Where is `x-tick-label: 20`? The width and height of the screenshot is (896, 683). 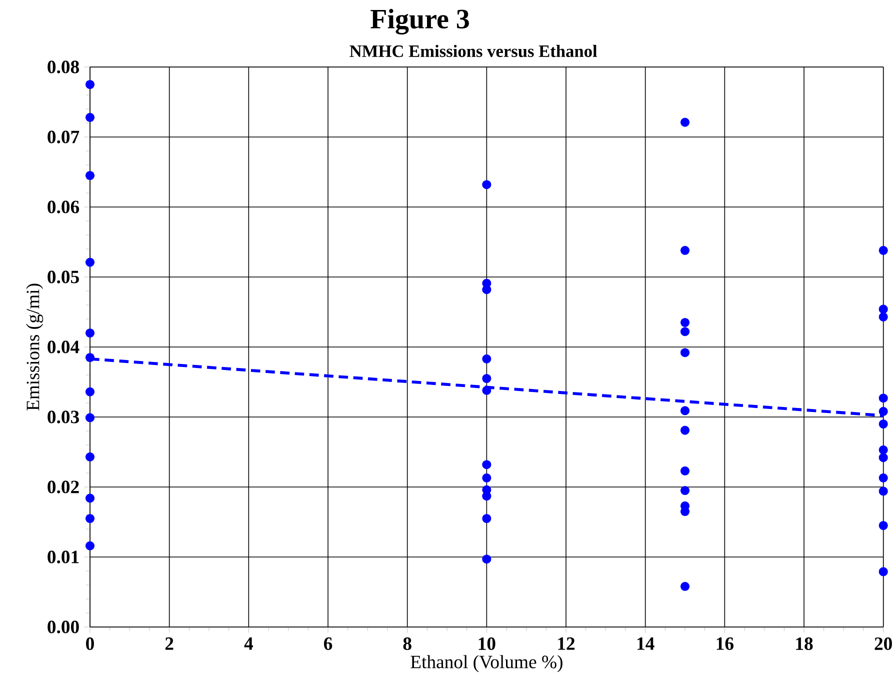 x-tick-label: 20 is located at coordinates (883, 643).